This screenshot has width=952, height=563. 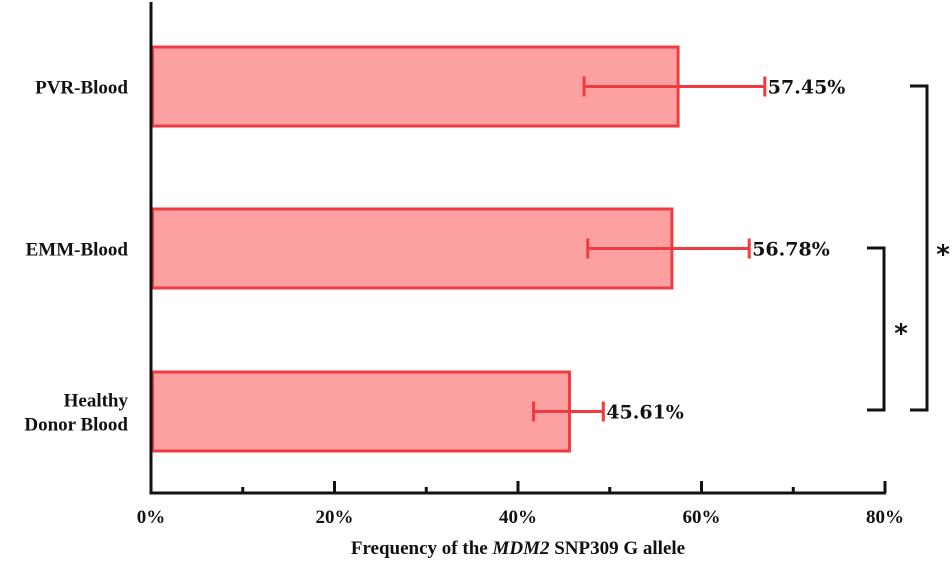 I want to click on x-tick-labels-group: 0% 20% 40% 60% 80%, so click(x=520, y=517).